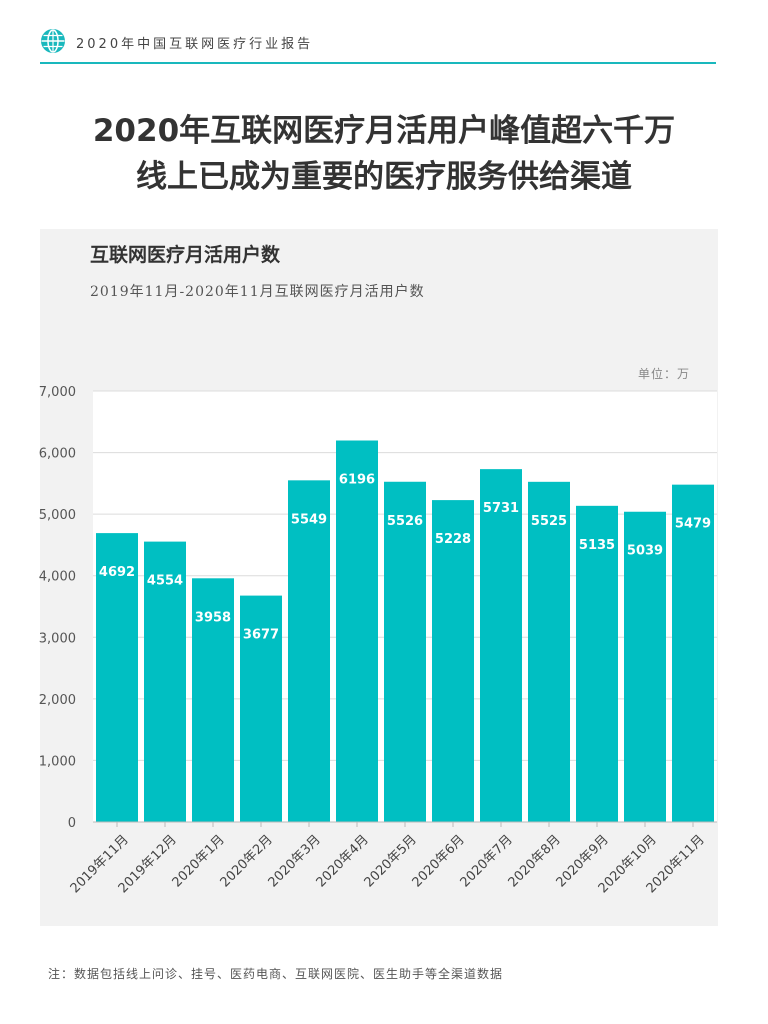  Describe the element at coordinates (57, 577) in the screenshot. I see `y-tick-label: 4,000` at that location.